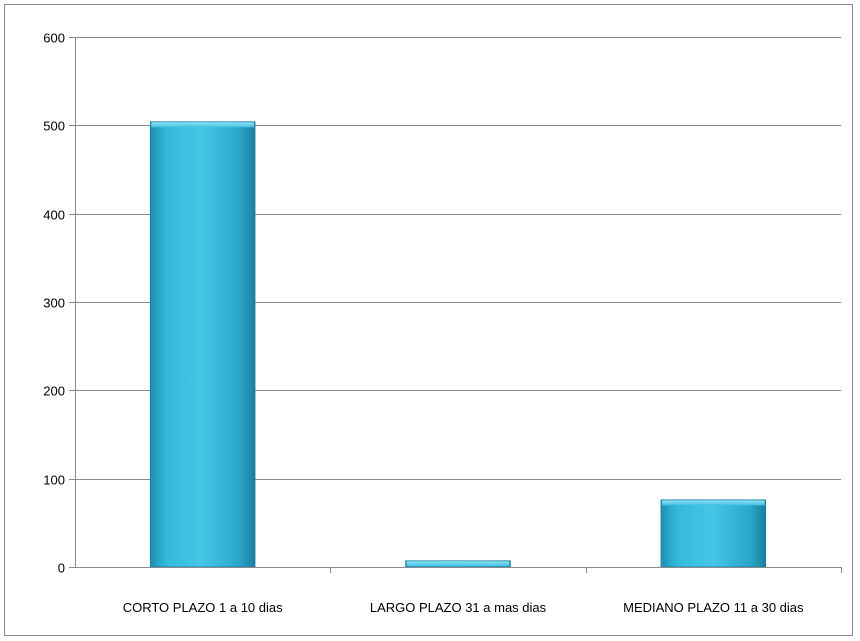  What do you see at coordinates (54, 303) in the screenshot?
I see `y-tick-label: 300` at bounding box center [54, 303].